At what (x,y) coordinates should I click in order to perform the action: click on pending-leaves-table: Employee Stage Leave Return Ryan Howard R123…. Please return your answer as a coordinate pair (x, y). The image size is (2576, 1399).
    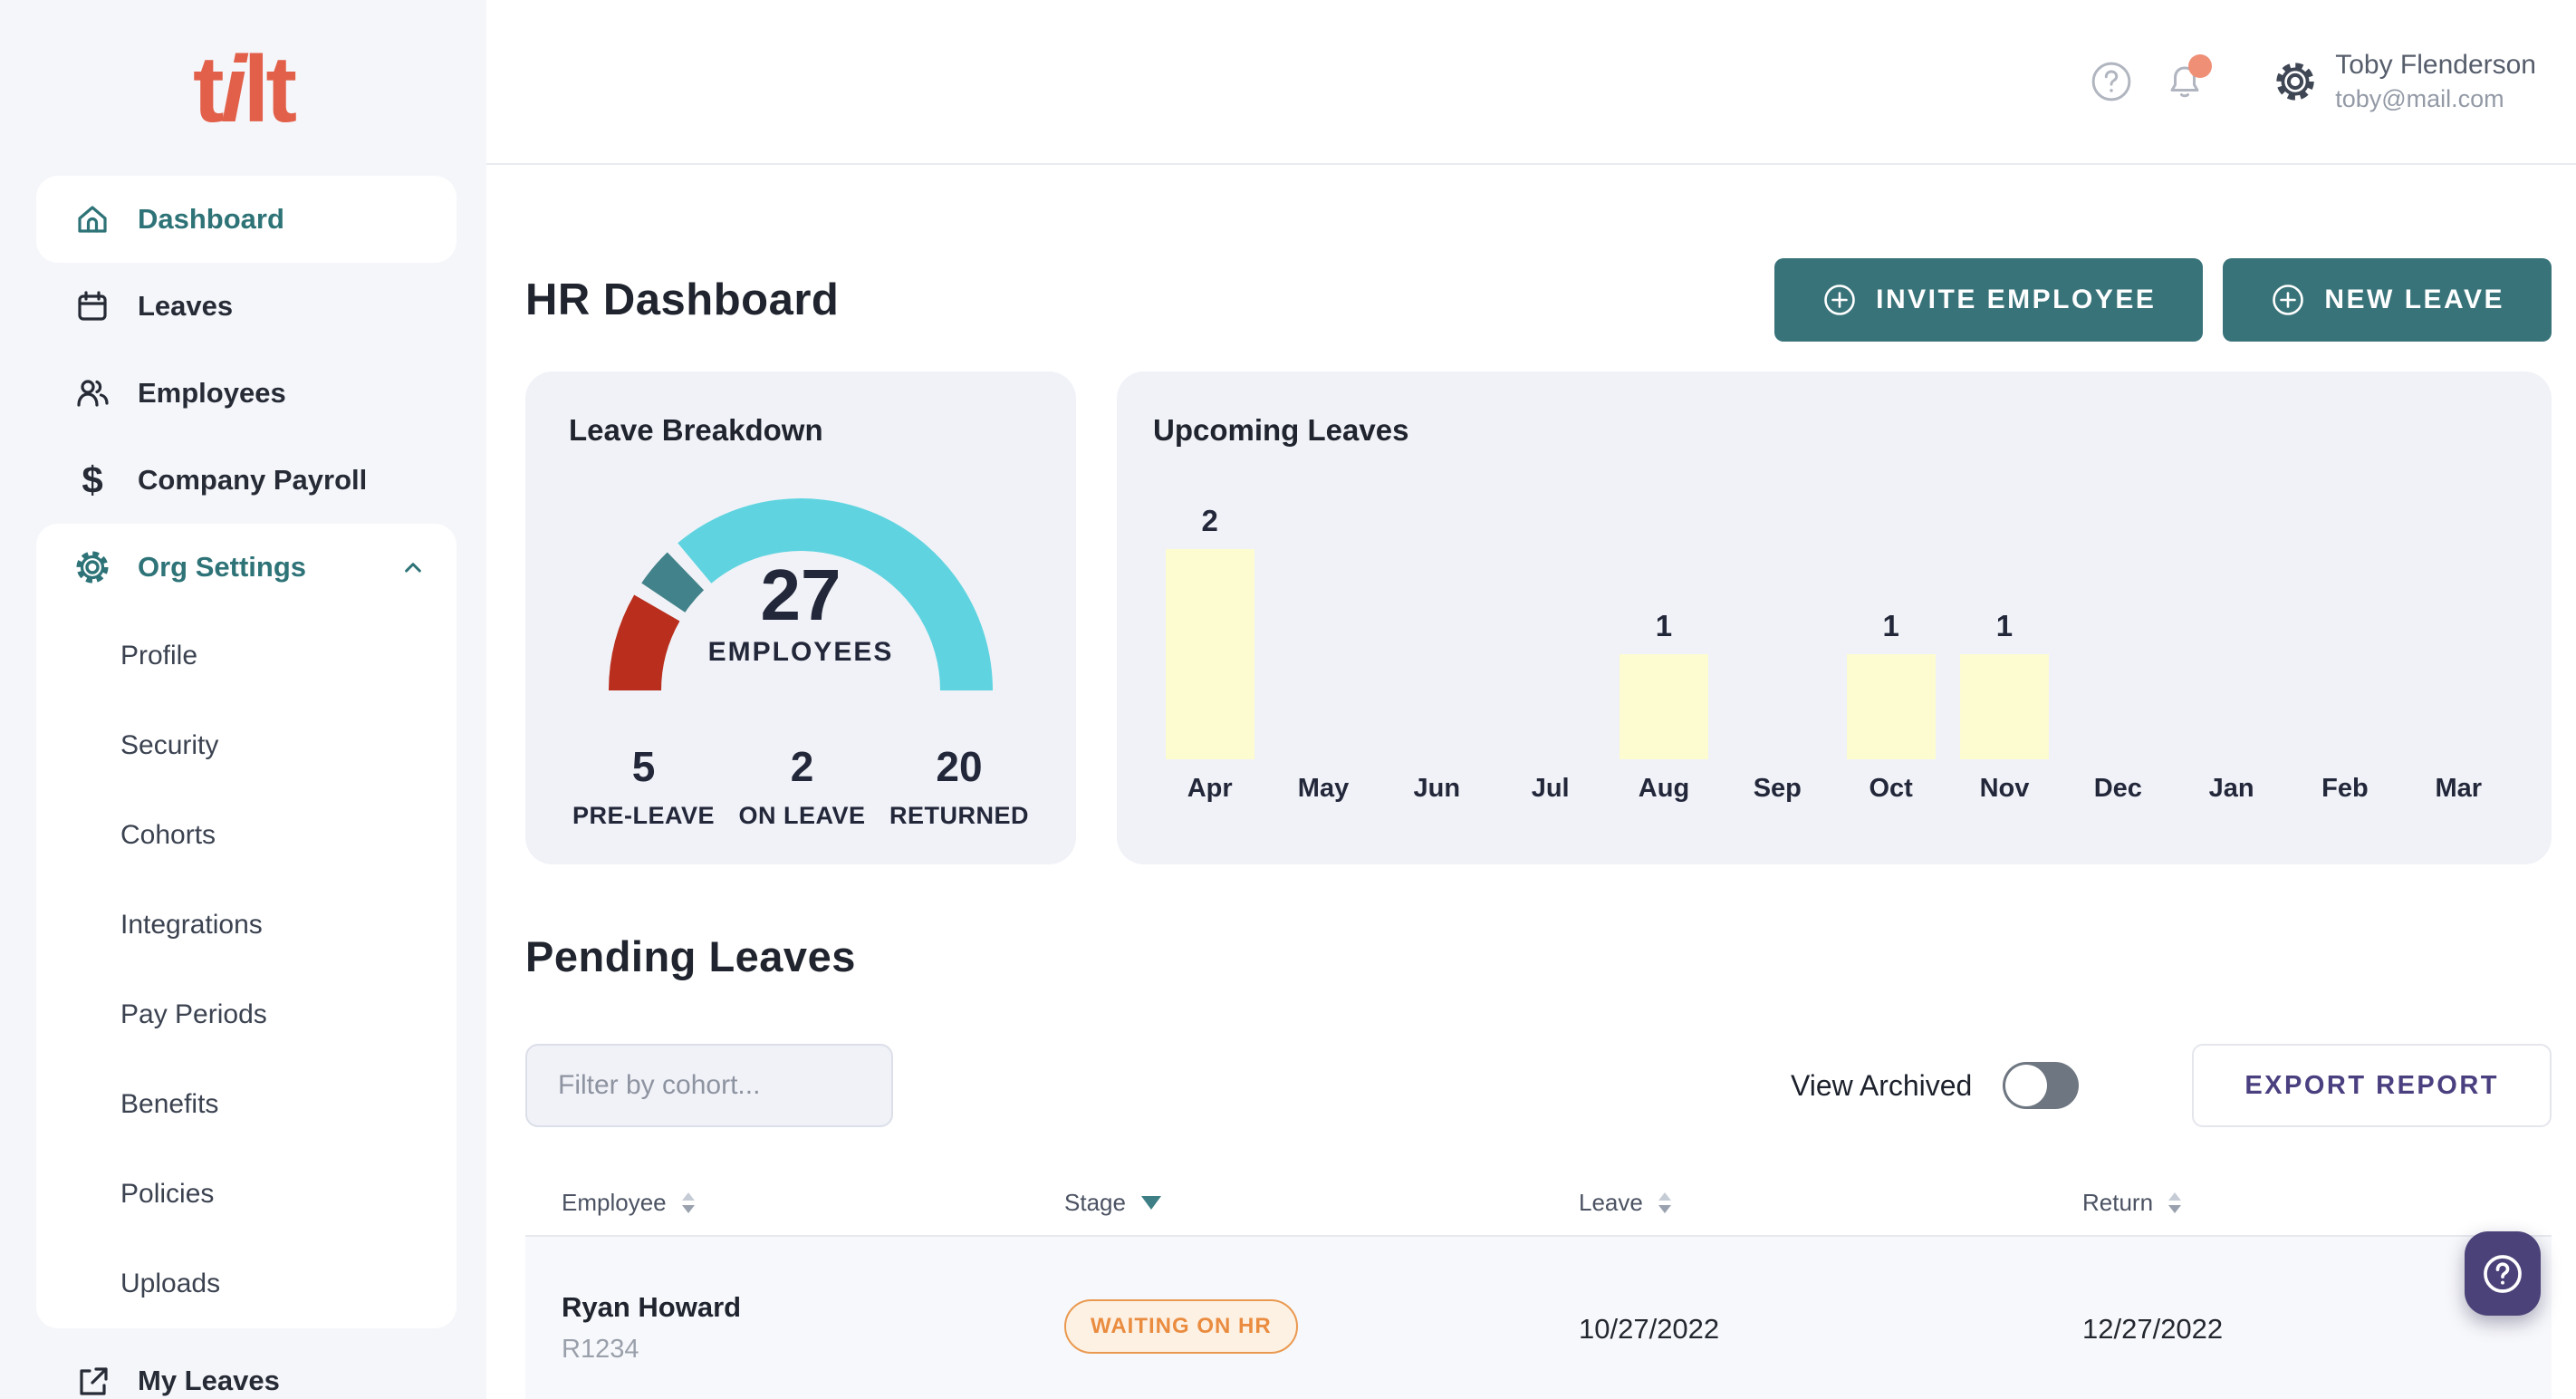
    Looking at the image, I should click on (1538, 1294).